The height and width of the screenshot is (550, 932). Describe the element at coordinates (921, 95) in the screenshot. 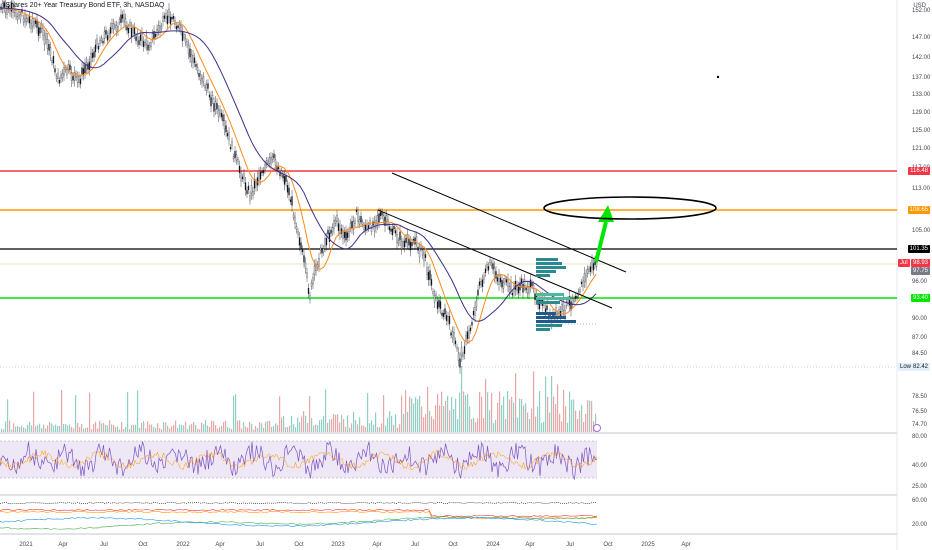

I see `price-tick: 133.00` at that location.